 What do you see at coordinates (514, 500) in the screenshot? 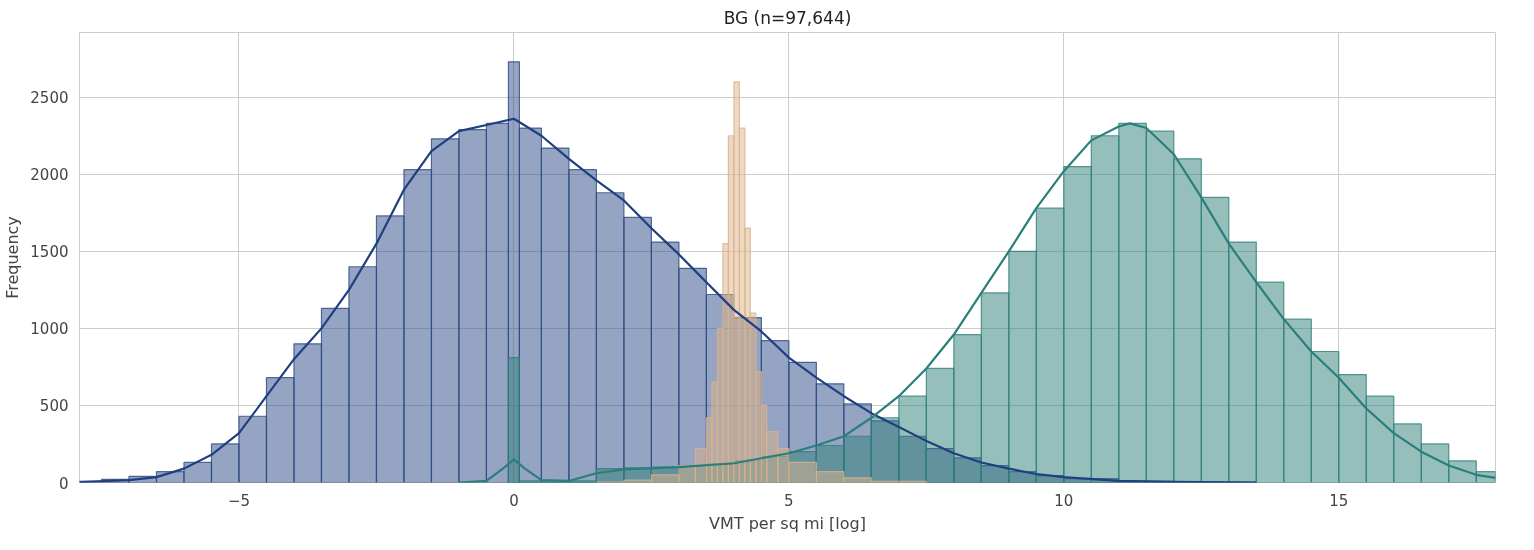
I see `x-tick-label: 0` at bounding box center [514, 500].